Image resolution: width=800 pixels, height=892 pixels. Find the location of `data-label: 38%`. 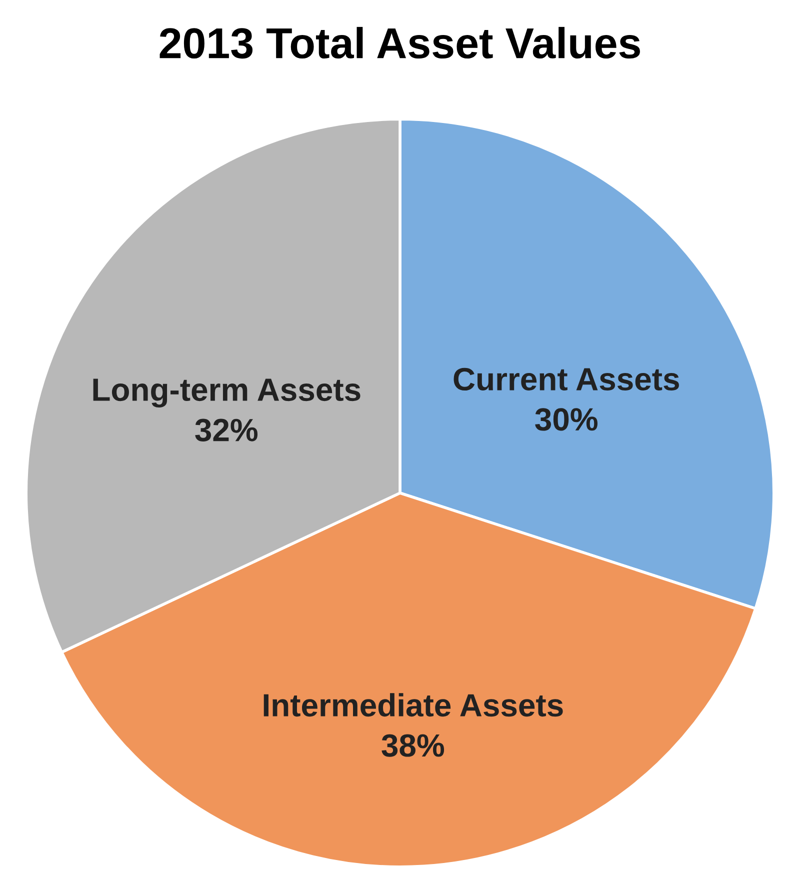

data-label: 38% is located at coordinates (413, 745).